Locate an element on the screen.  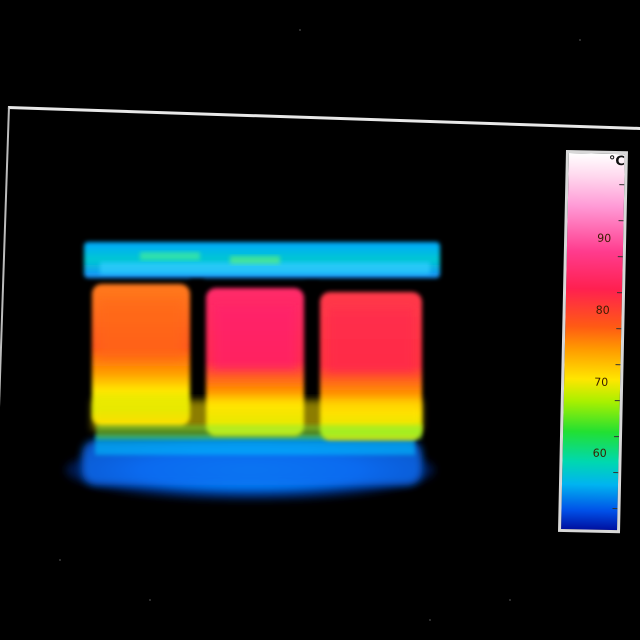
temperature-scale-bar: °C 90 80 70 60 is located at coordinates (593, 342).